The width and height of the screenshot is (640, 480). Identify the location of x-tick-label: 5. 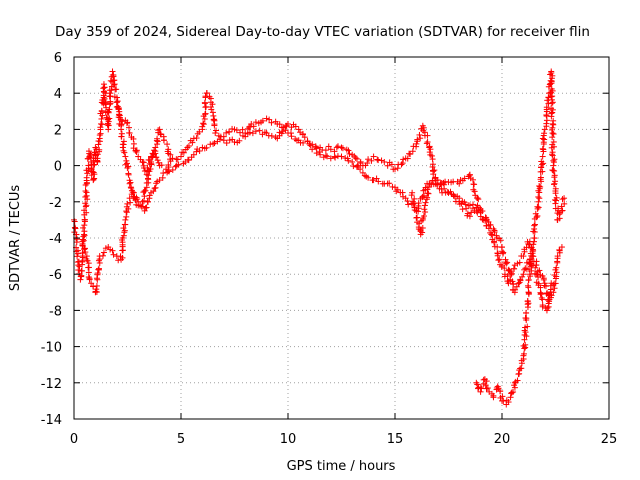
(181, 439).